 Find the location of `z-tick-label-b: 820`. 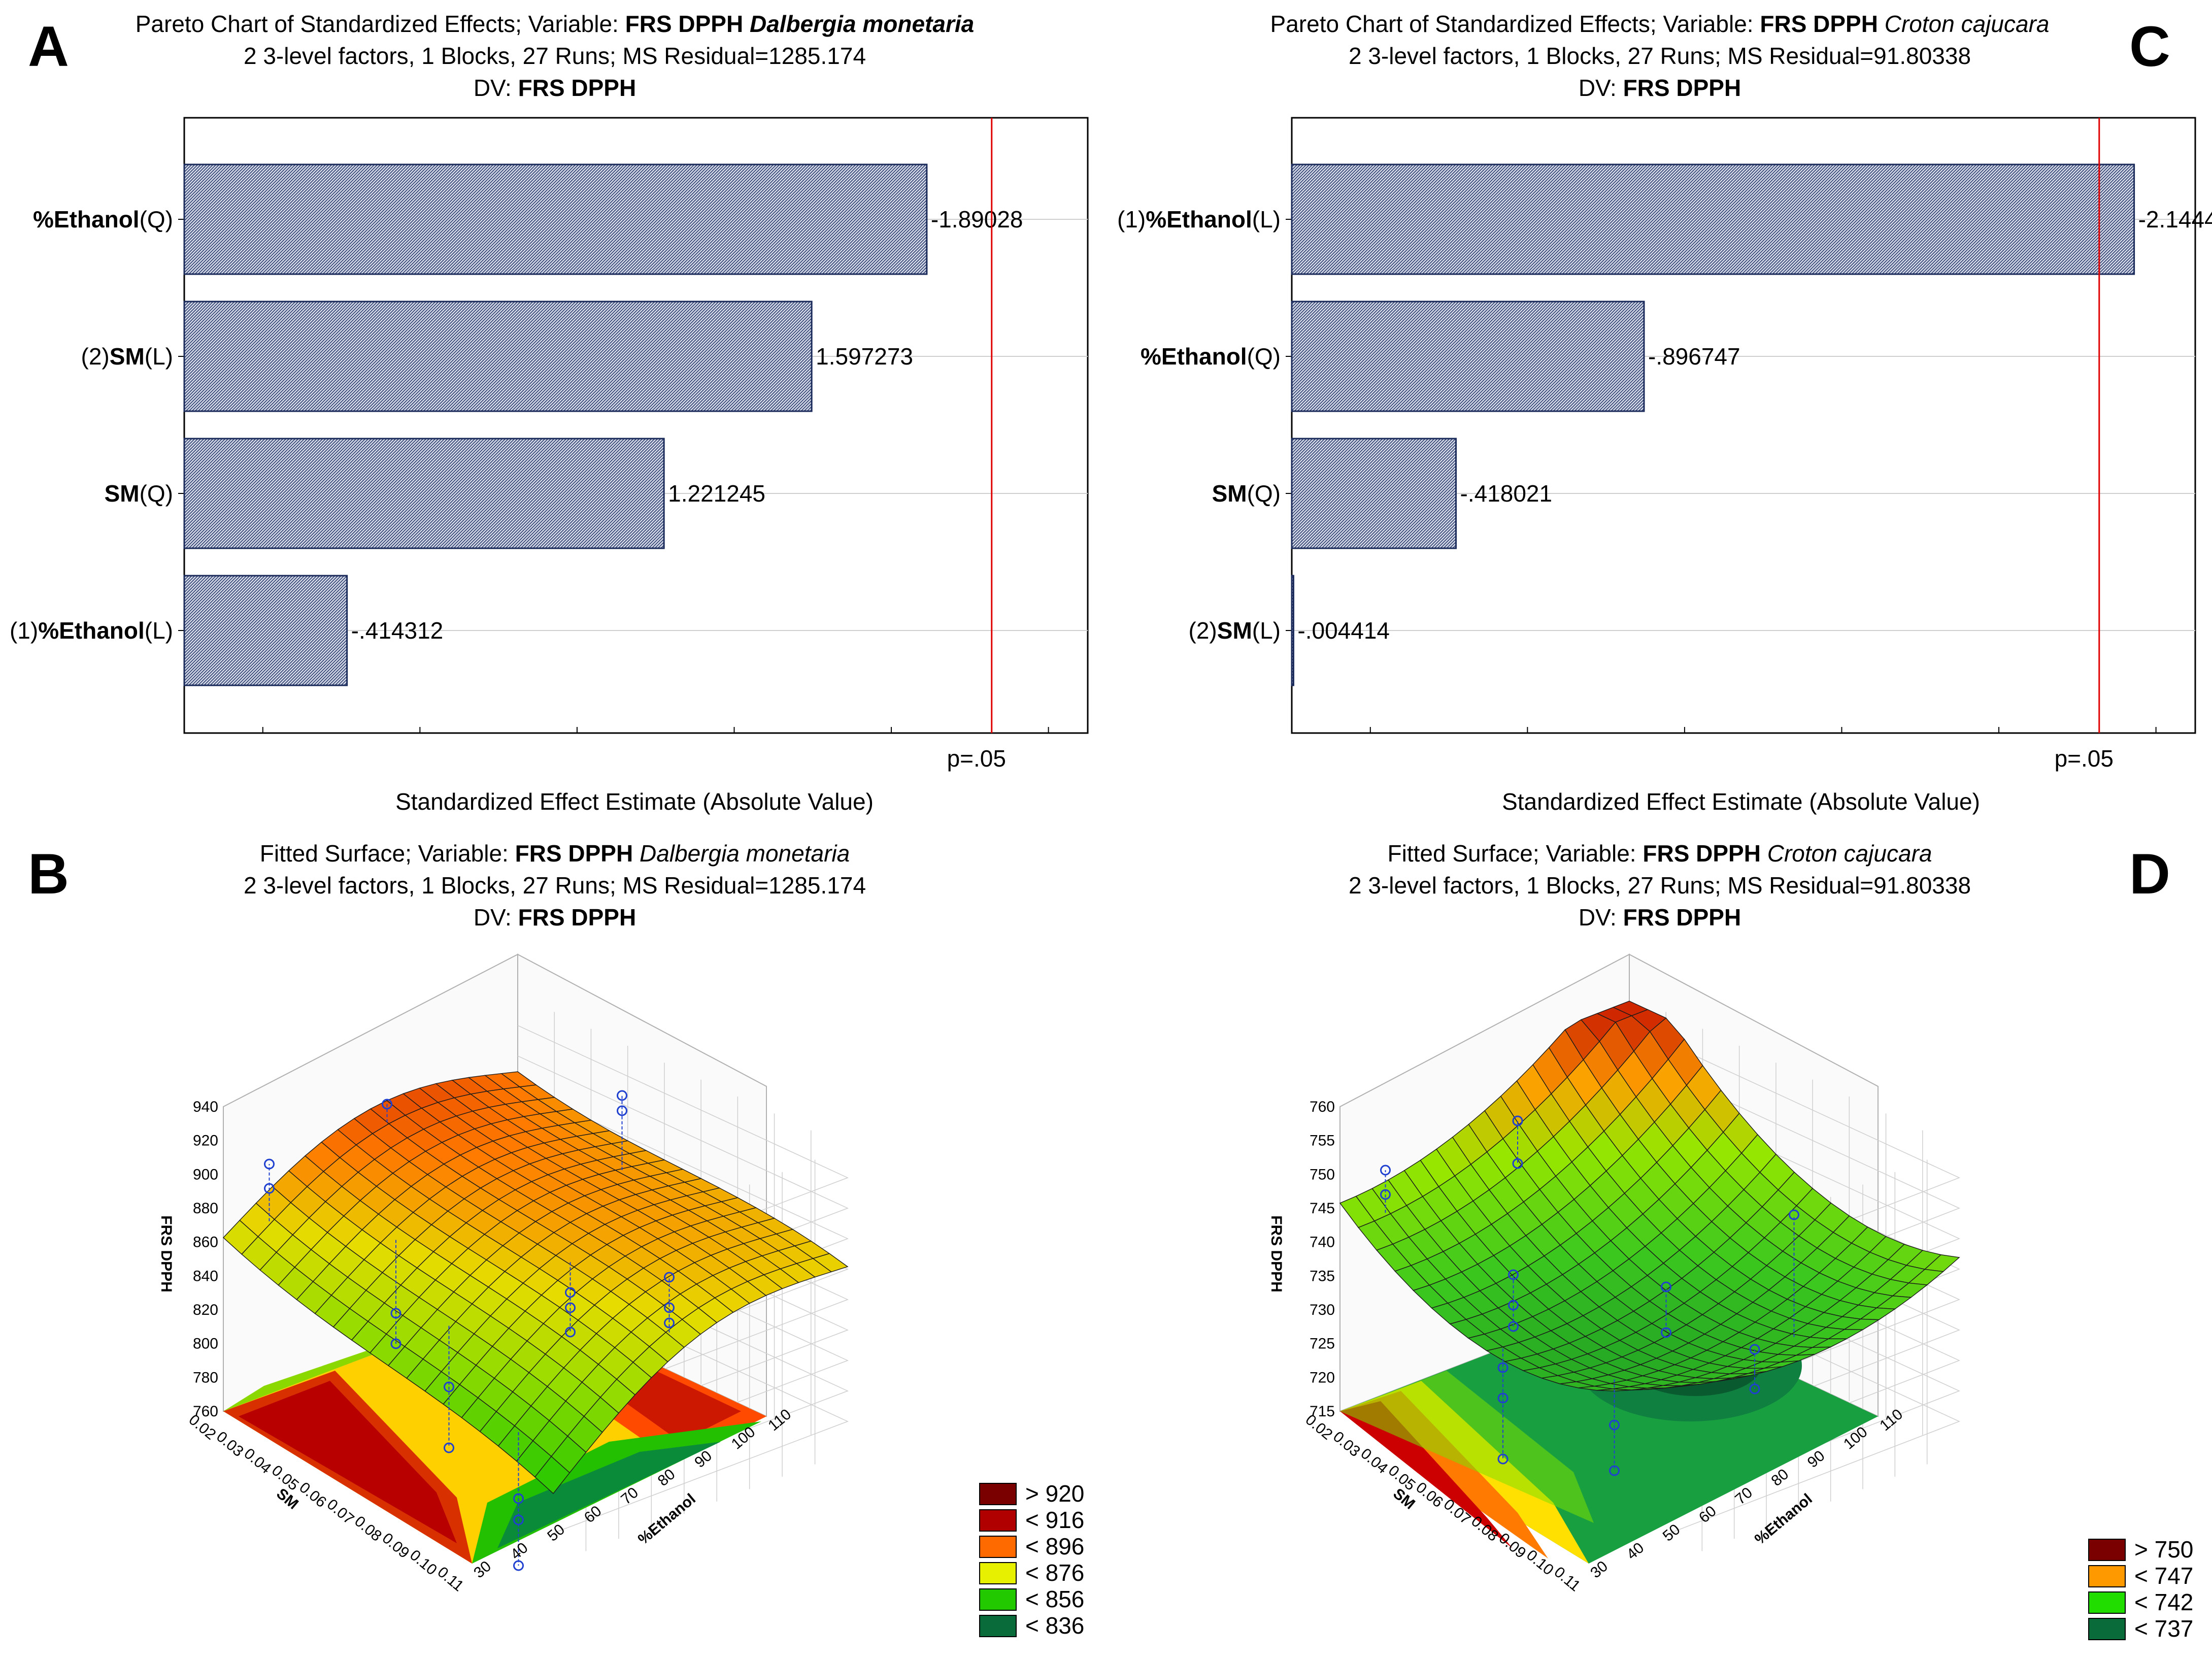

z-tick-label-b: 820 is located at coordinates (205, 1310).